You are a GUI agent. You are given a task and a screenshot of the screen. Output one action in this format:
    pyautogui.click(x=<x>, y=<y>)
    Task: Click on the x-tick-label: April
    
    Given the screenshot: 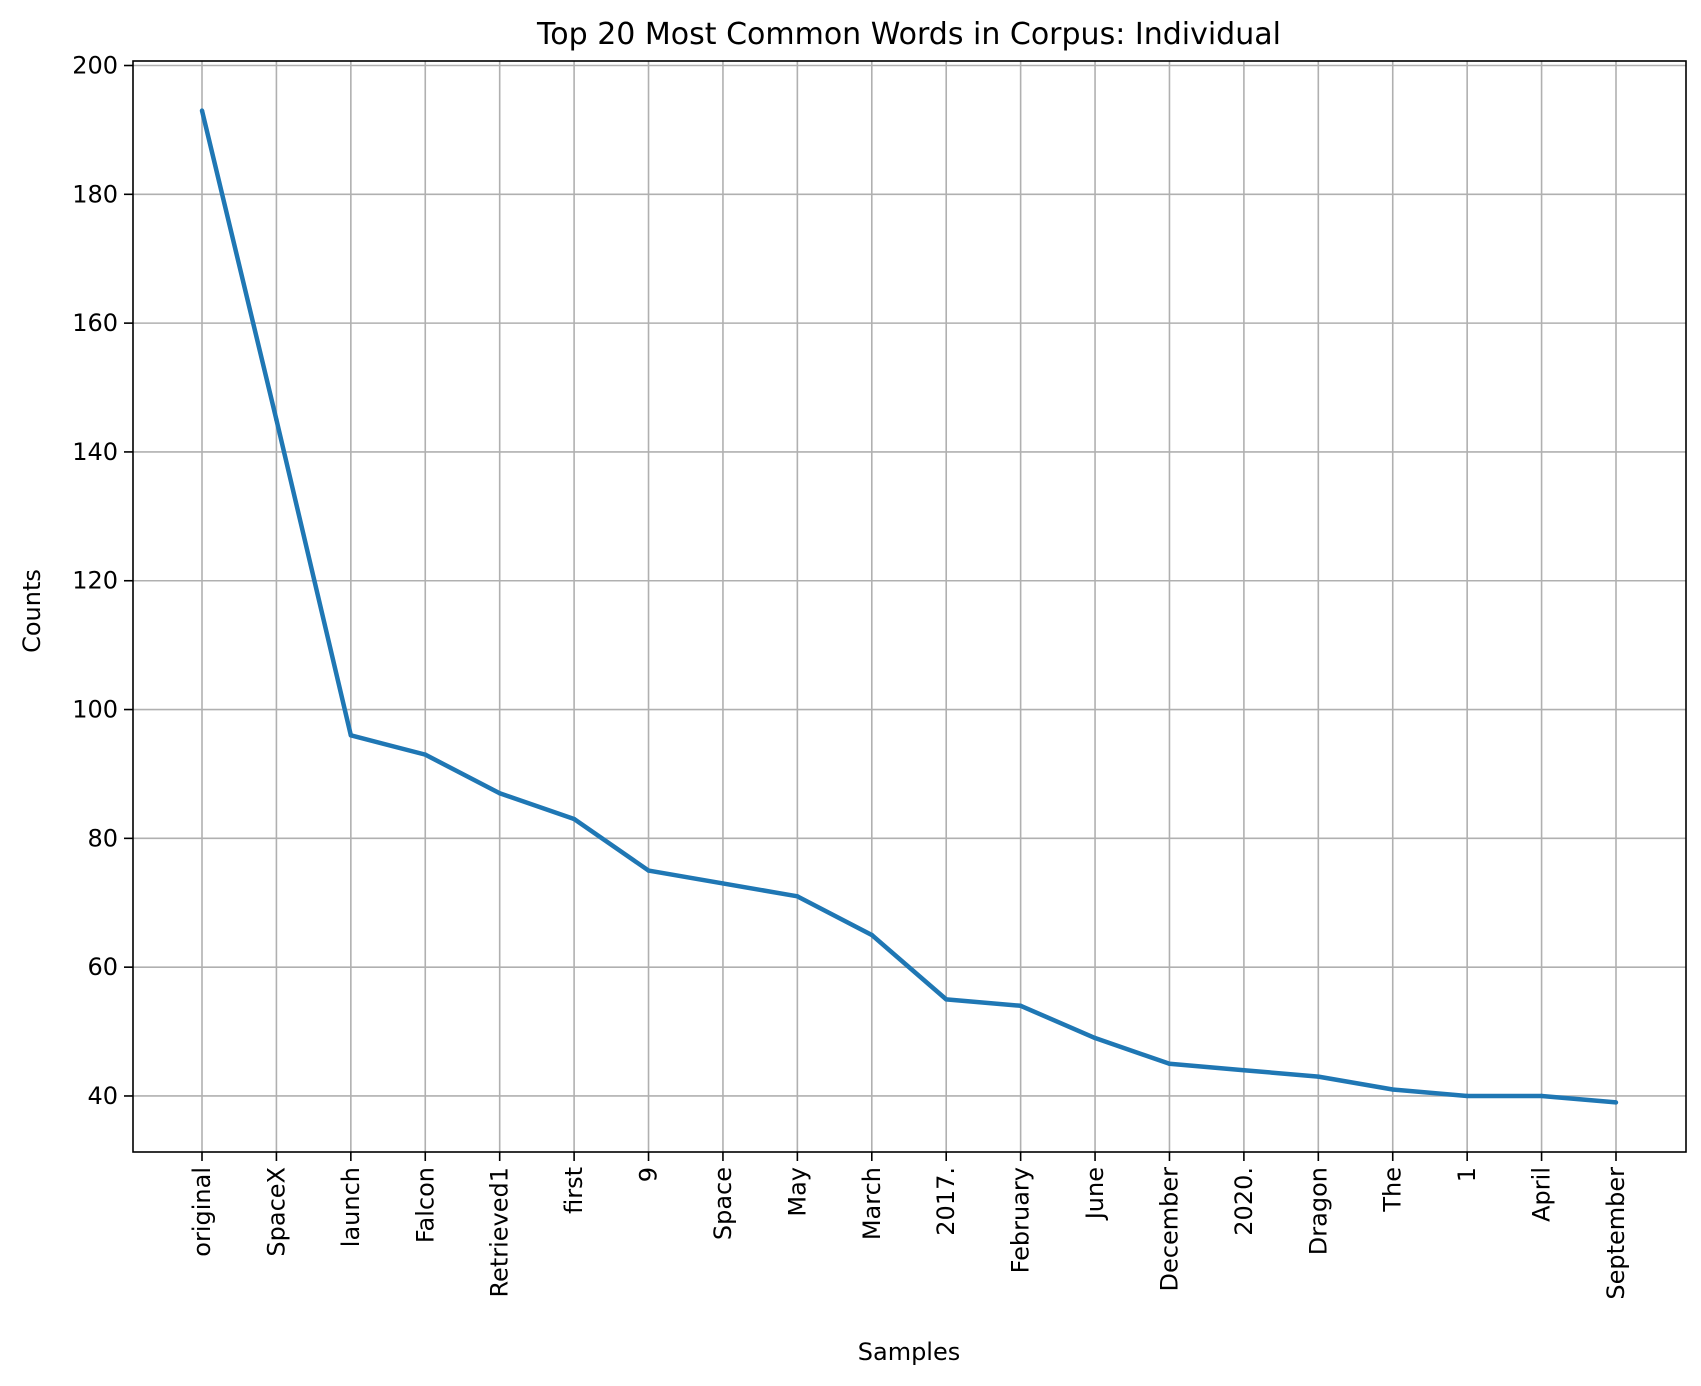 What is the action you would take?
    pyautogui.click(x=1542, y=1194)
    